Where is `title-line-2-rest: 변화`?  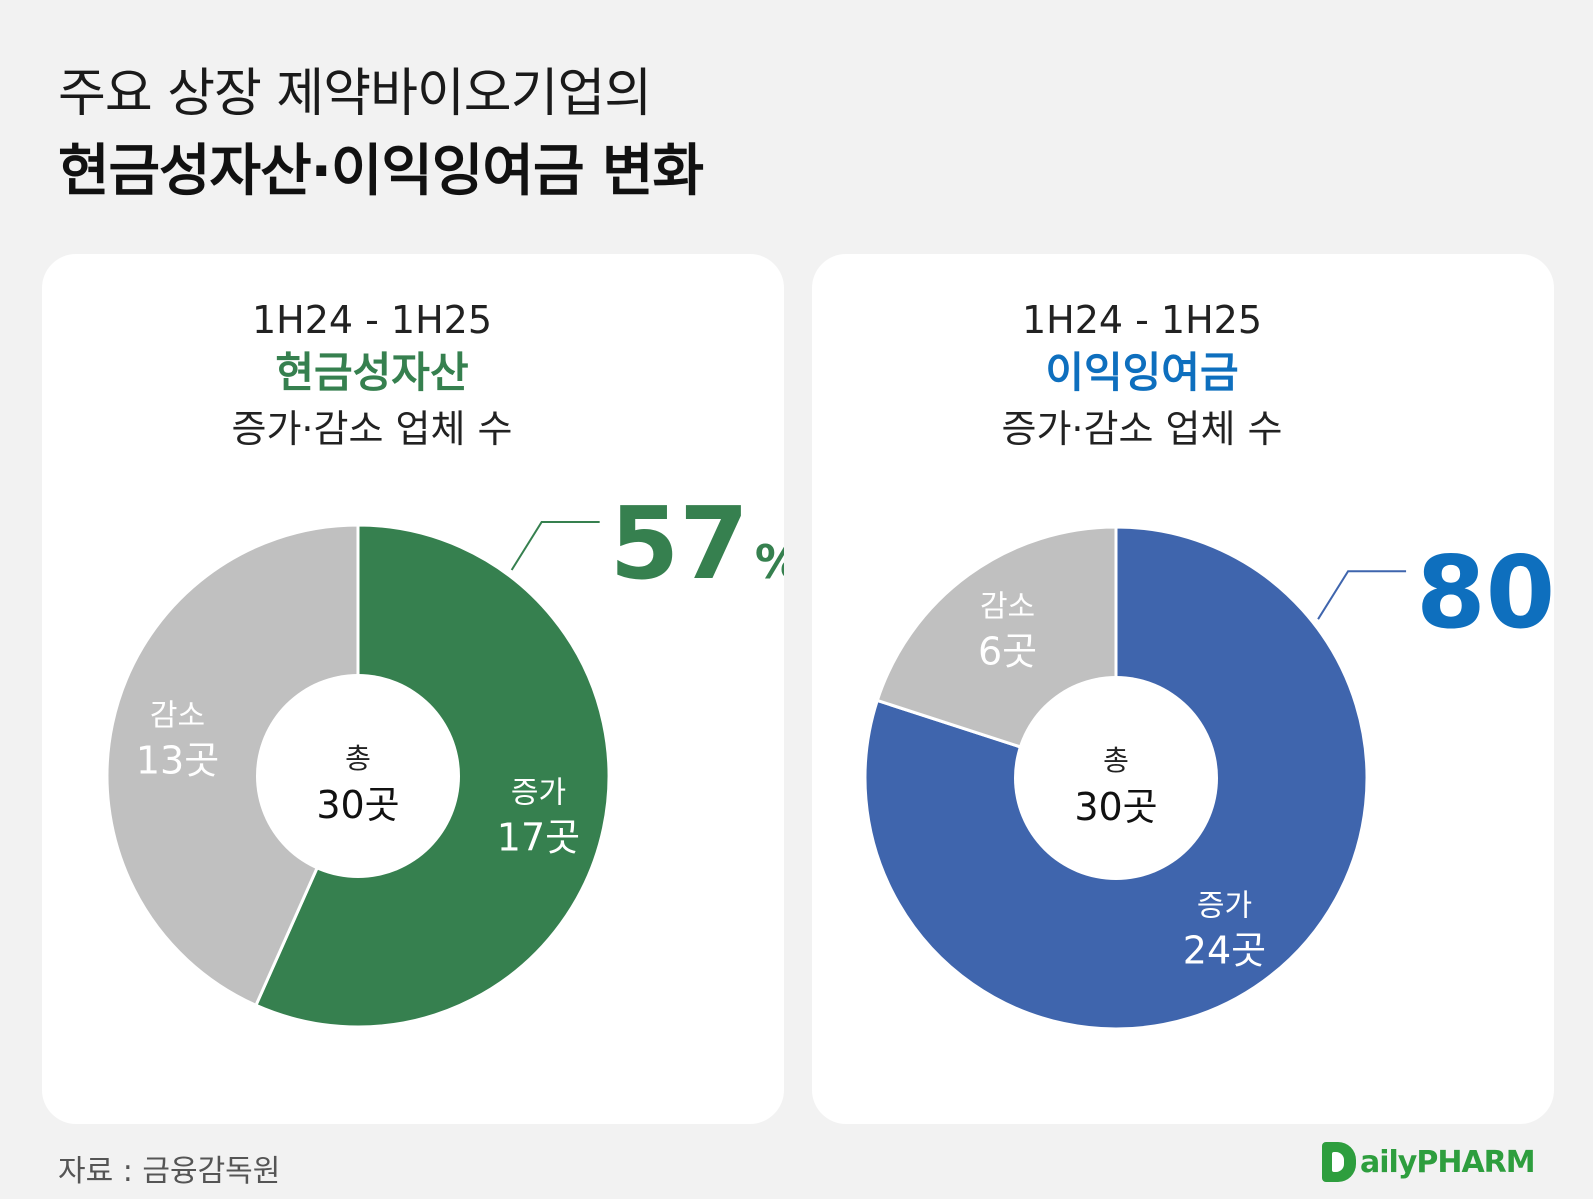 title-line-2-rest: 변화 is located at coordinates (643, 171).